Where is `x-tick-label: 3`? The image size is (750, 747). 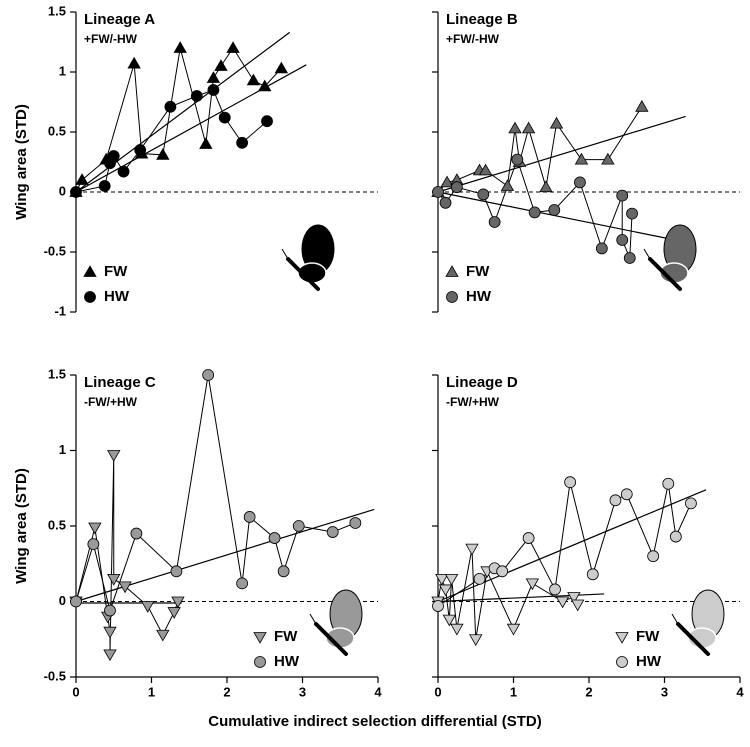
x-tick-label: 3 is located at coordinates (302, 691).